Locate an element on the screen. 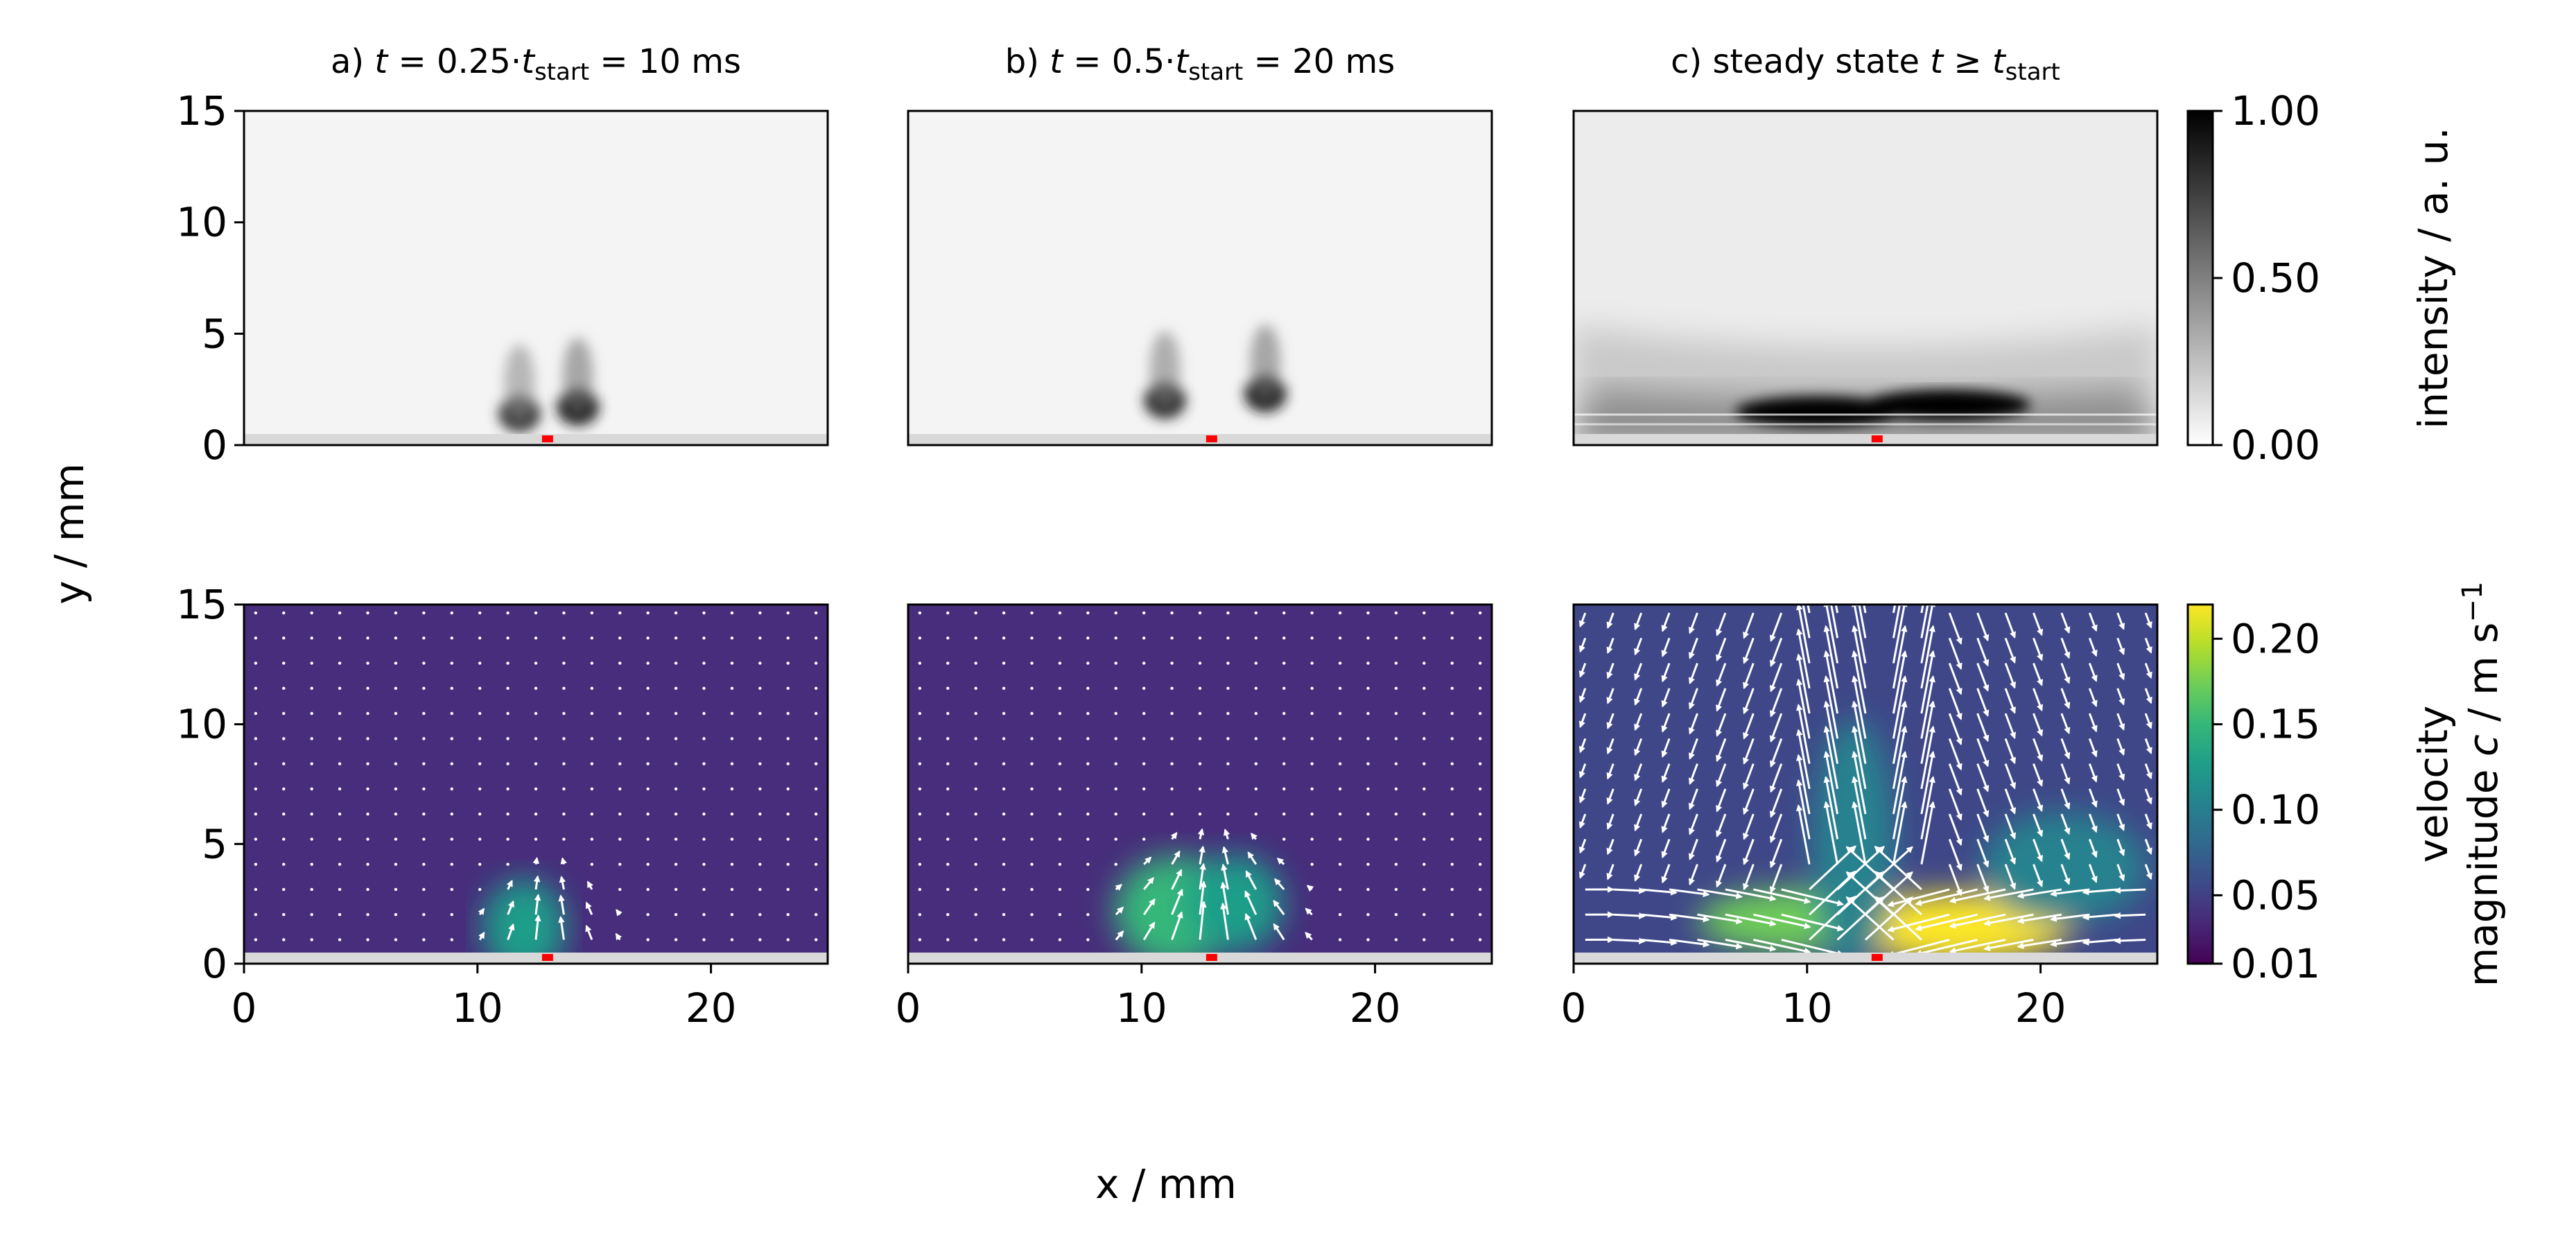  intensity-colorbar-label: intensity / a. u. is located at coordinates (2433, 277).